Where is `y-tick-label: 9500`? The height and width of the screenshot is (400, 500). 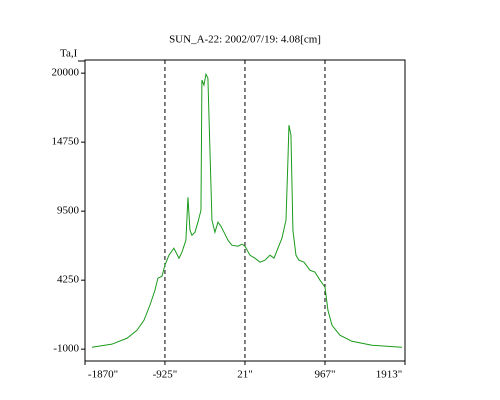
y-tick-label: 9500 is located at coordinates (68, 211).